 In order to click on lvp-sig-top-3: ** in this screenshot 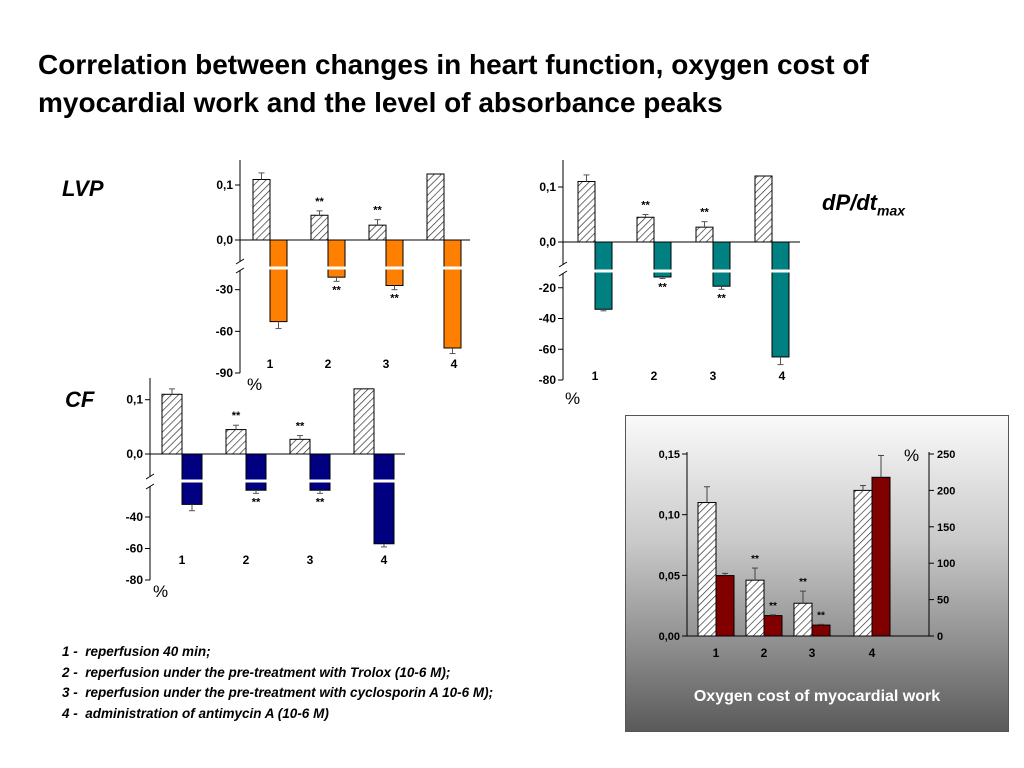, I will do `click(377, 211)`.